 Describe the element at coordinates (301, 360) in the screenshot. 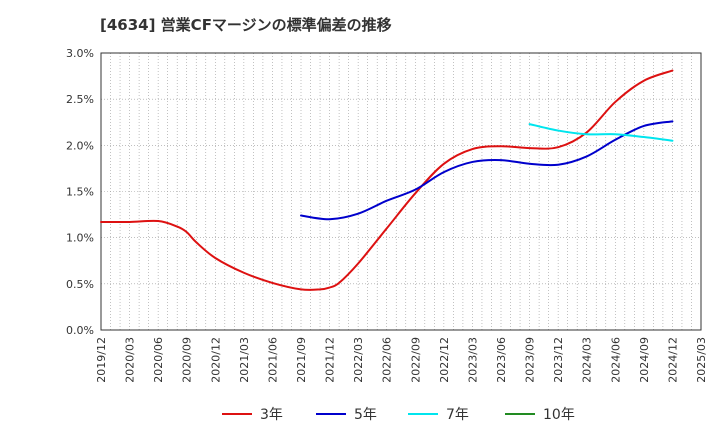

I see `x-tick-label: 2021/09` at that location.